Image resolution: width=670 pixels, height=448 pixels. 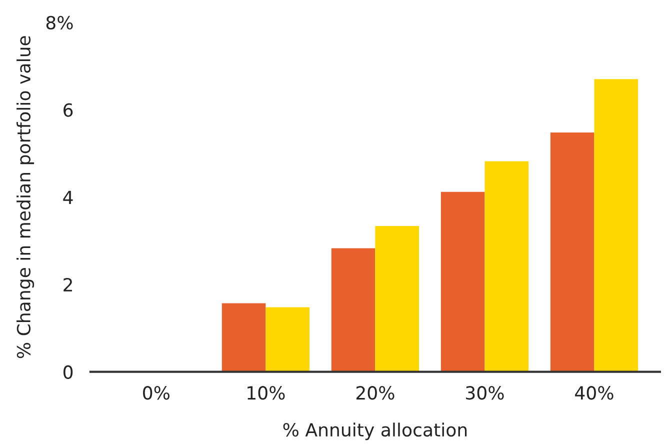 What do you see at coordinates (68, 372) in the screenshot?
I see `y-tick-label: 0` at bounding box center [68, 372].